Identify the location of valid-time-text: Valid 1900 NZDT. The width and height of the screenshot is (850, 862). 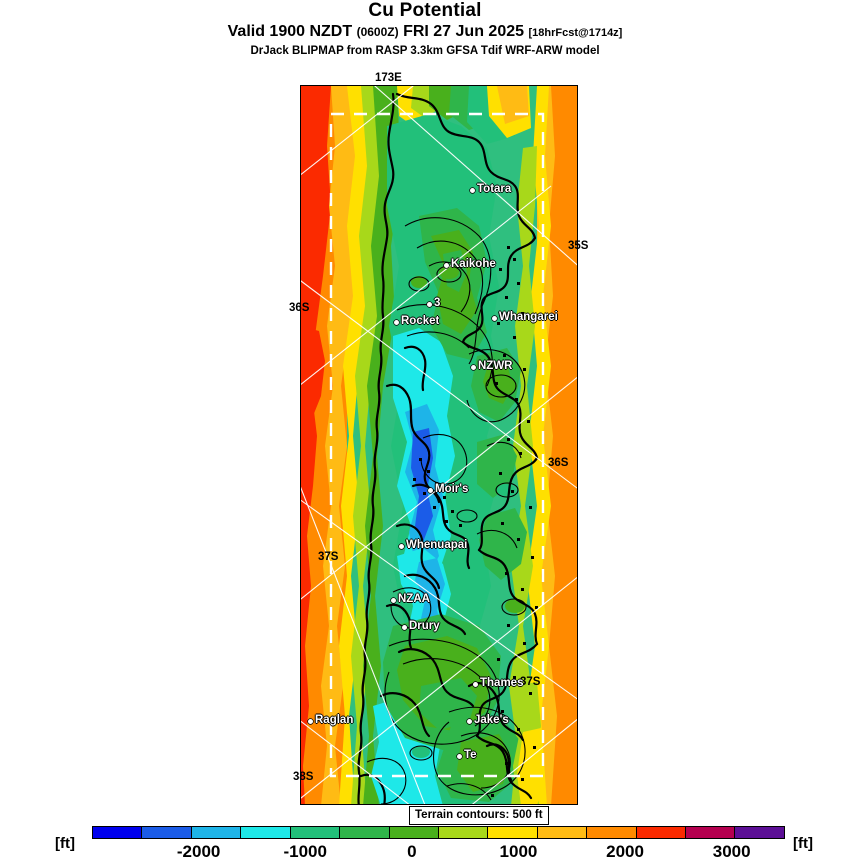
(290, 31).